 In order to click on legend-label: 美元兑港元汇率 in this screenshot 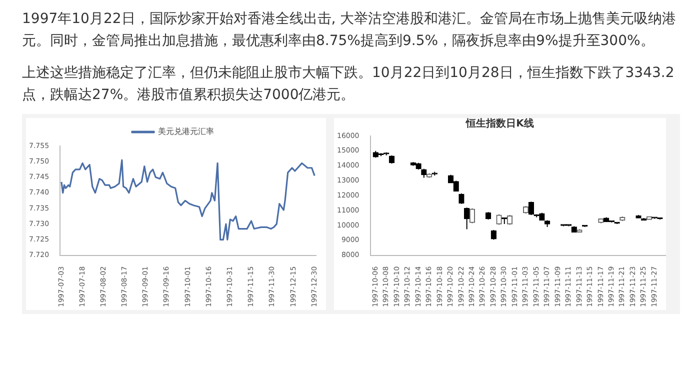, I will do `click(186, 131)`.